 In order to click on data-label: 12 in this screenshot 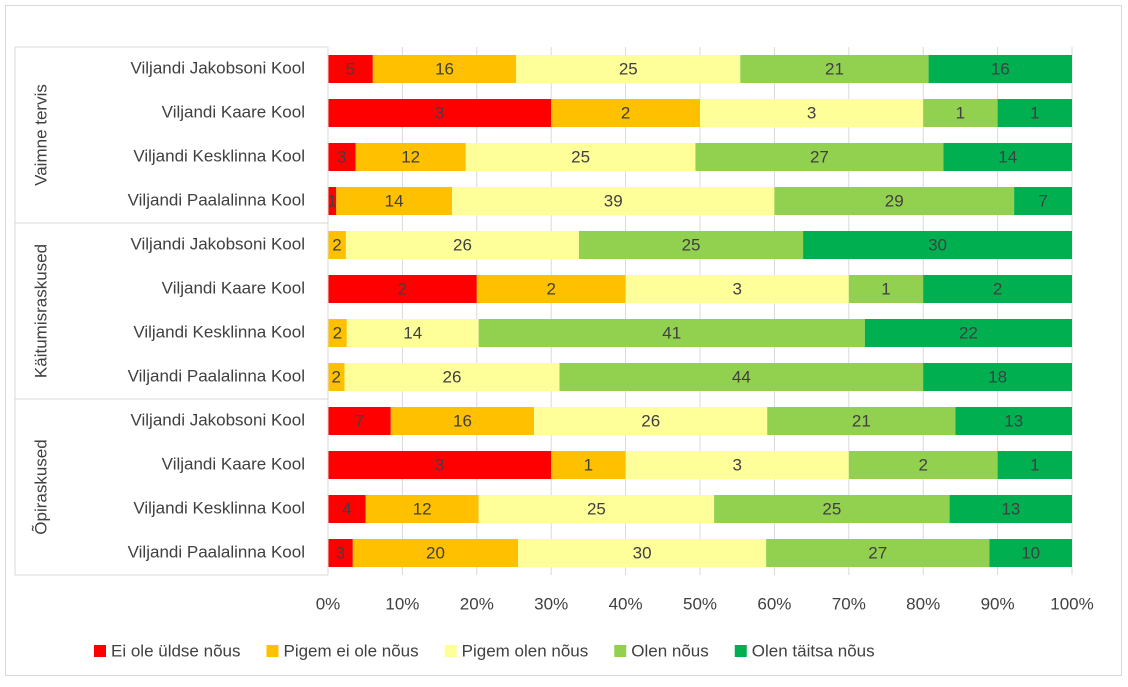, I will do `click(410, 156)`.